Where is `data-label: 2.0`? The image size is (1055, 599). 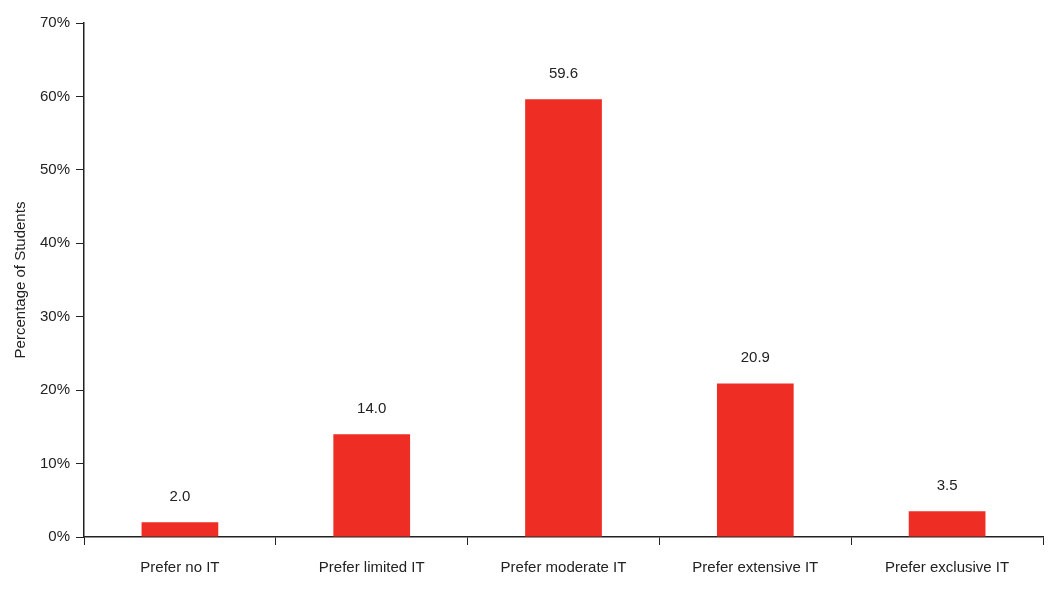 data-label: 2.0 is located at coordinates (180, 495).